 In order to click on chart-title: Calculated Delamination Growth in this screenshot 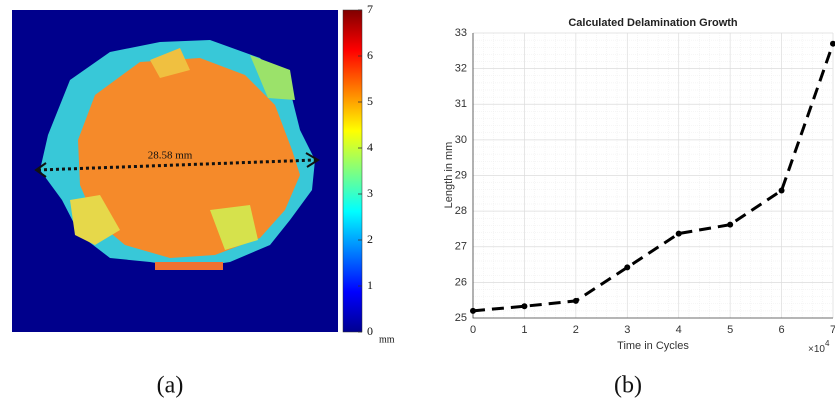, I will do `click(653, 23)`.